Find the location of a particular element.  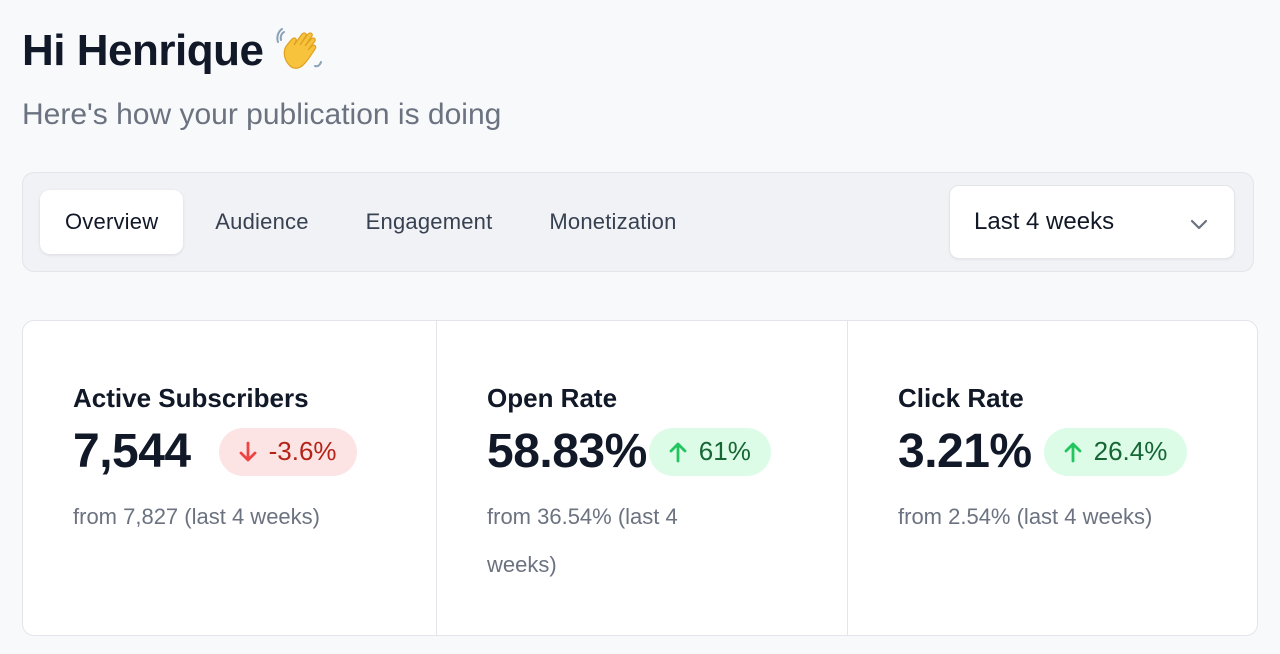

change-badge-down: -3.6% is located at coordinates (287, 451).